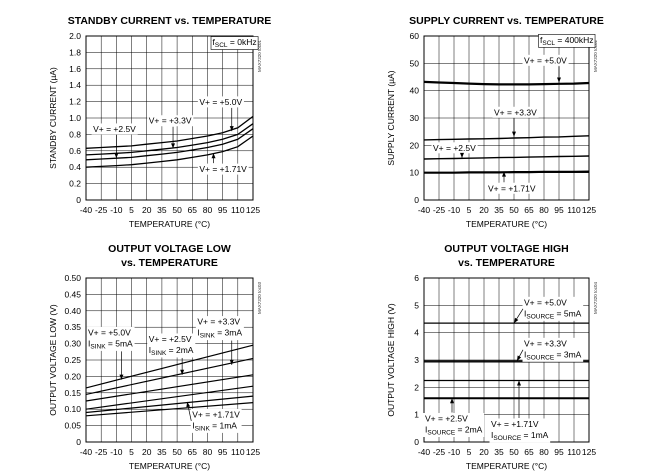  What do you see at coordinates (415, 91) in the screenshot?
I see `y-tick-label: 40` at bounding box center [415, 91].